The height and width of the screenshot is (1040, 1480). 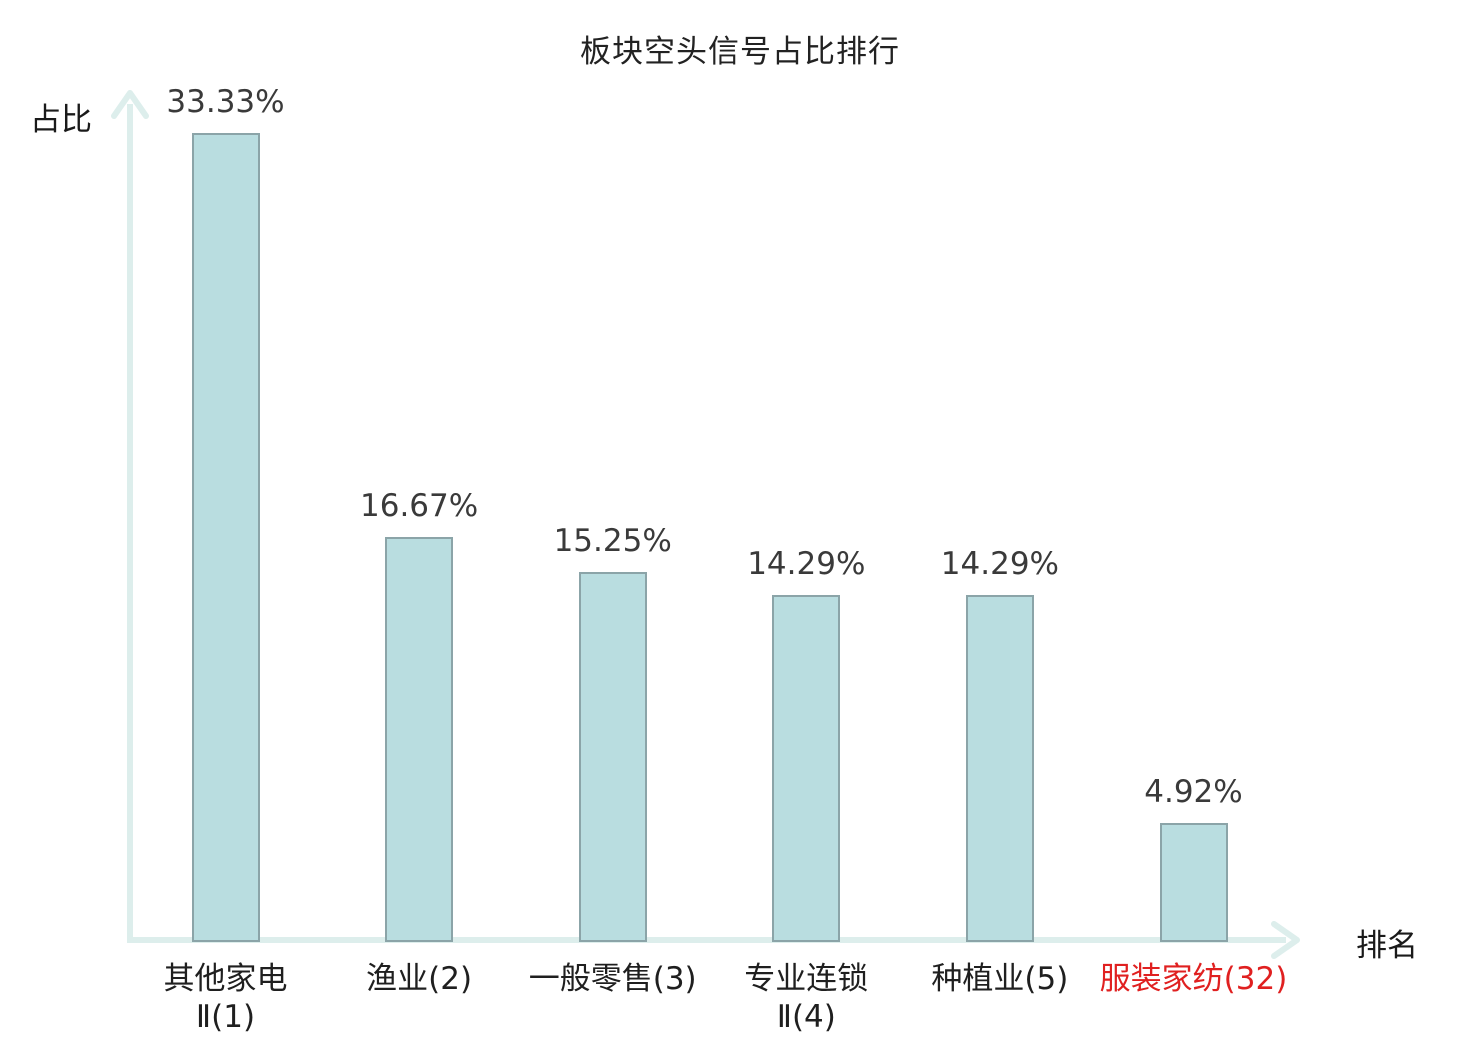 I want to click on bar-value-label: 15.25%, so click(x=612, y=540).